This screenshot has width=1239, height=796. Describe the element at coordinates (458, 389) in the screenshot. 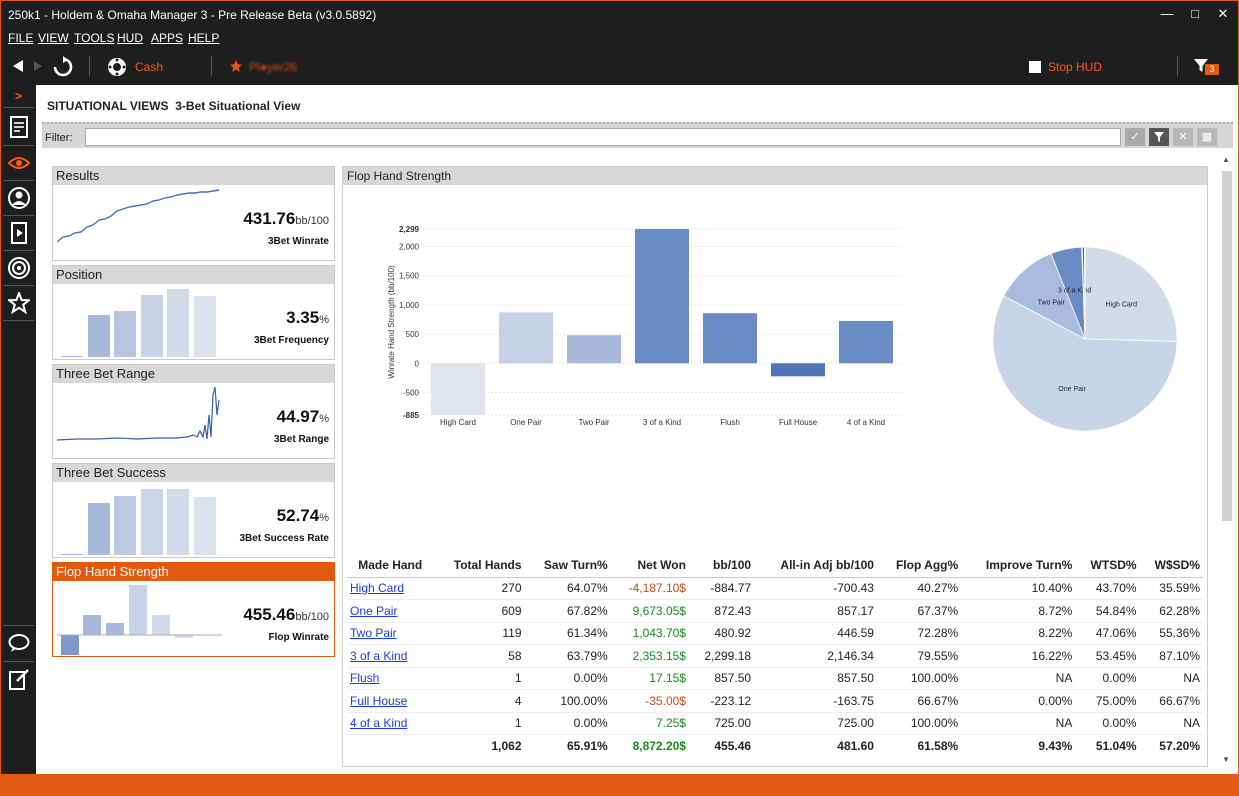

I see `bar-high-card` at that location.